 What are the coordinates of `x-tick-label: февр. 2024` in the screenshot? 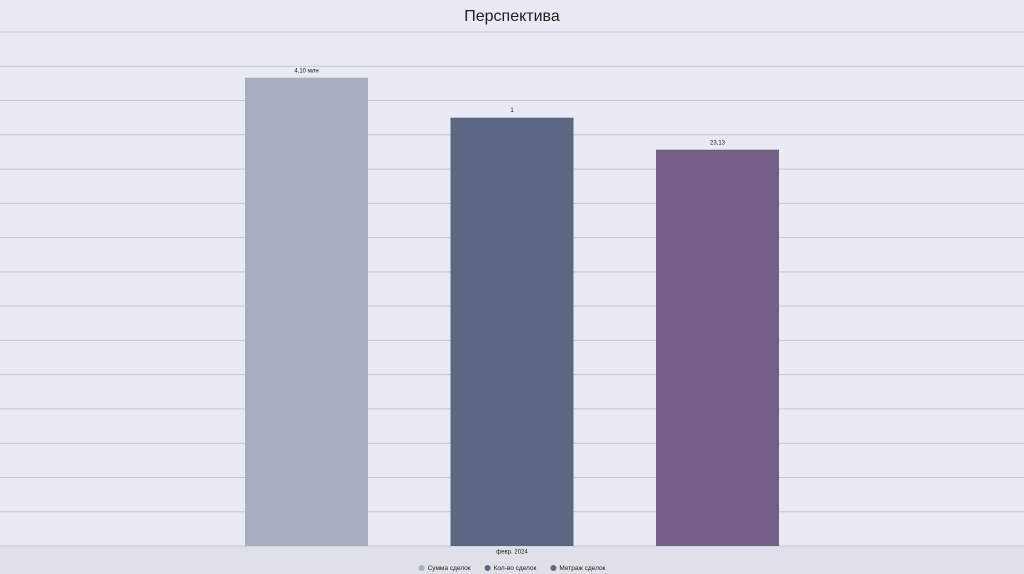 It's located at (512, 553).